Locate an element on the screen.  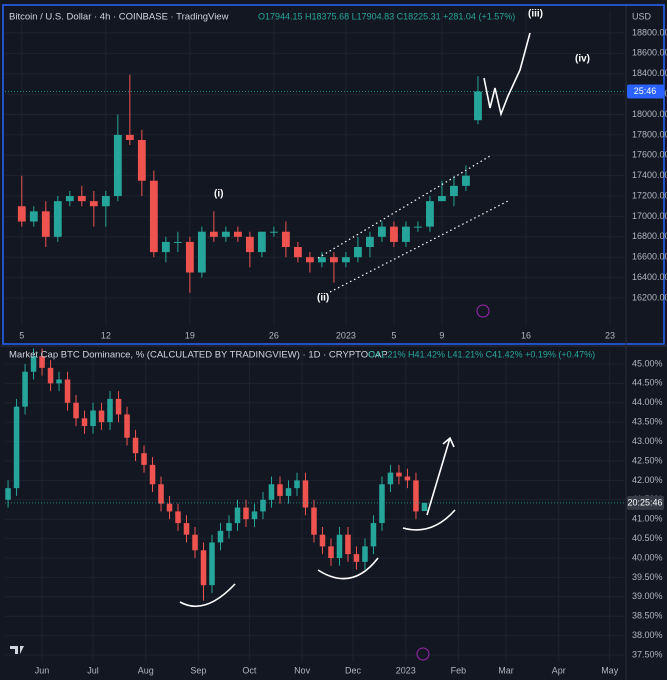
y-tick-label: 44.50% is located at coordinates (647, 383).